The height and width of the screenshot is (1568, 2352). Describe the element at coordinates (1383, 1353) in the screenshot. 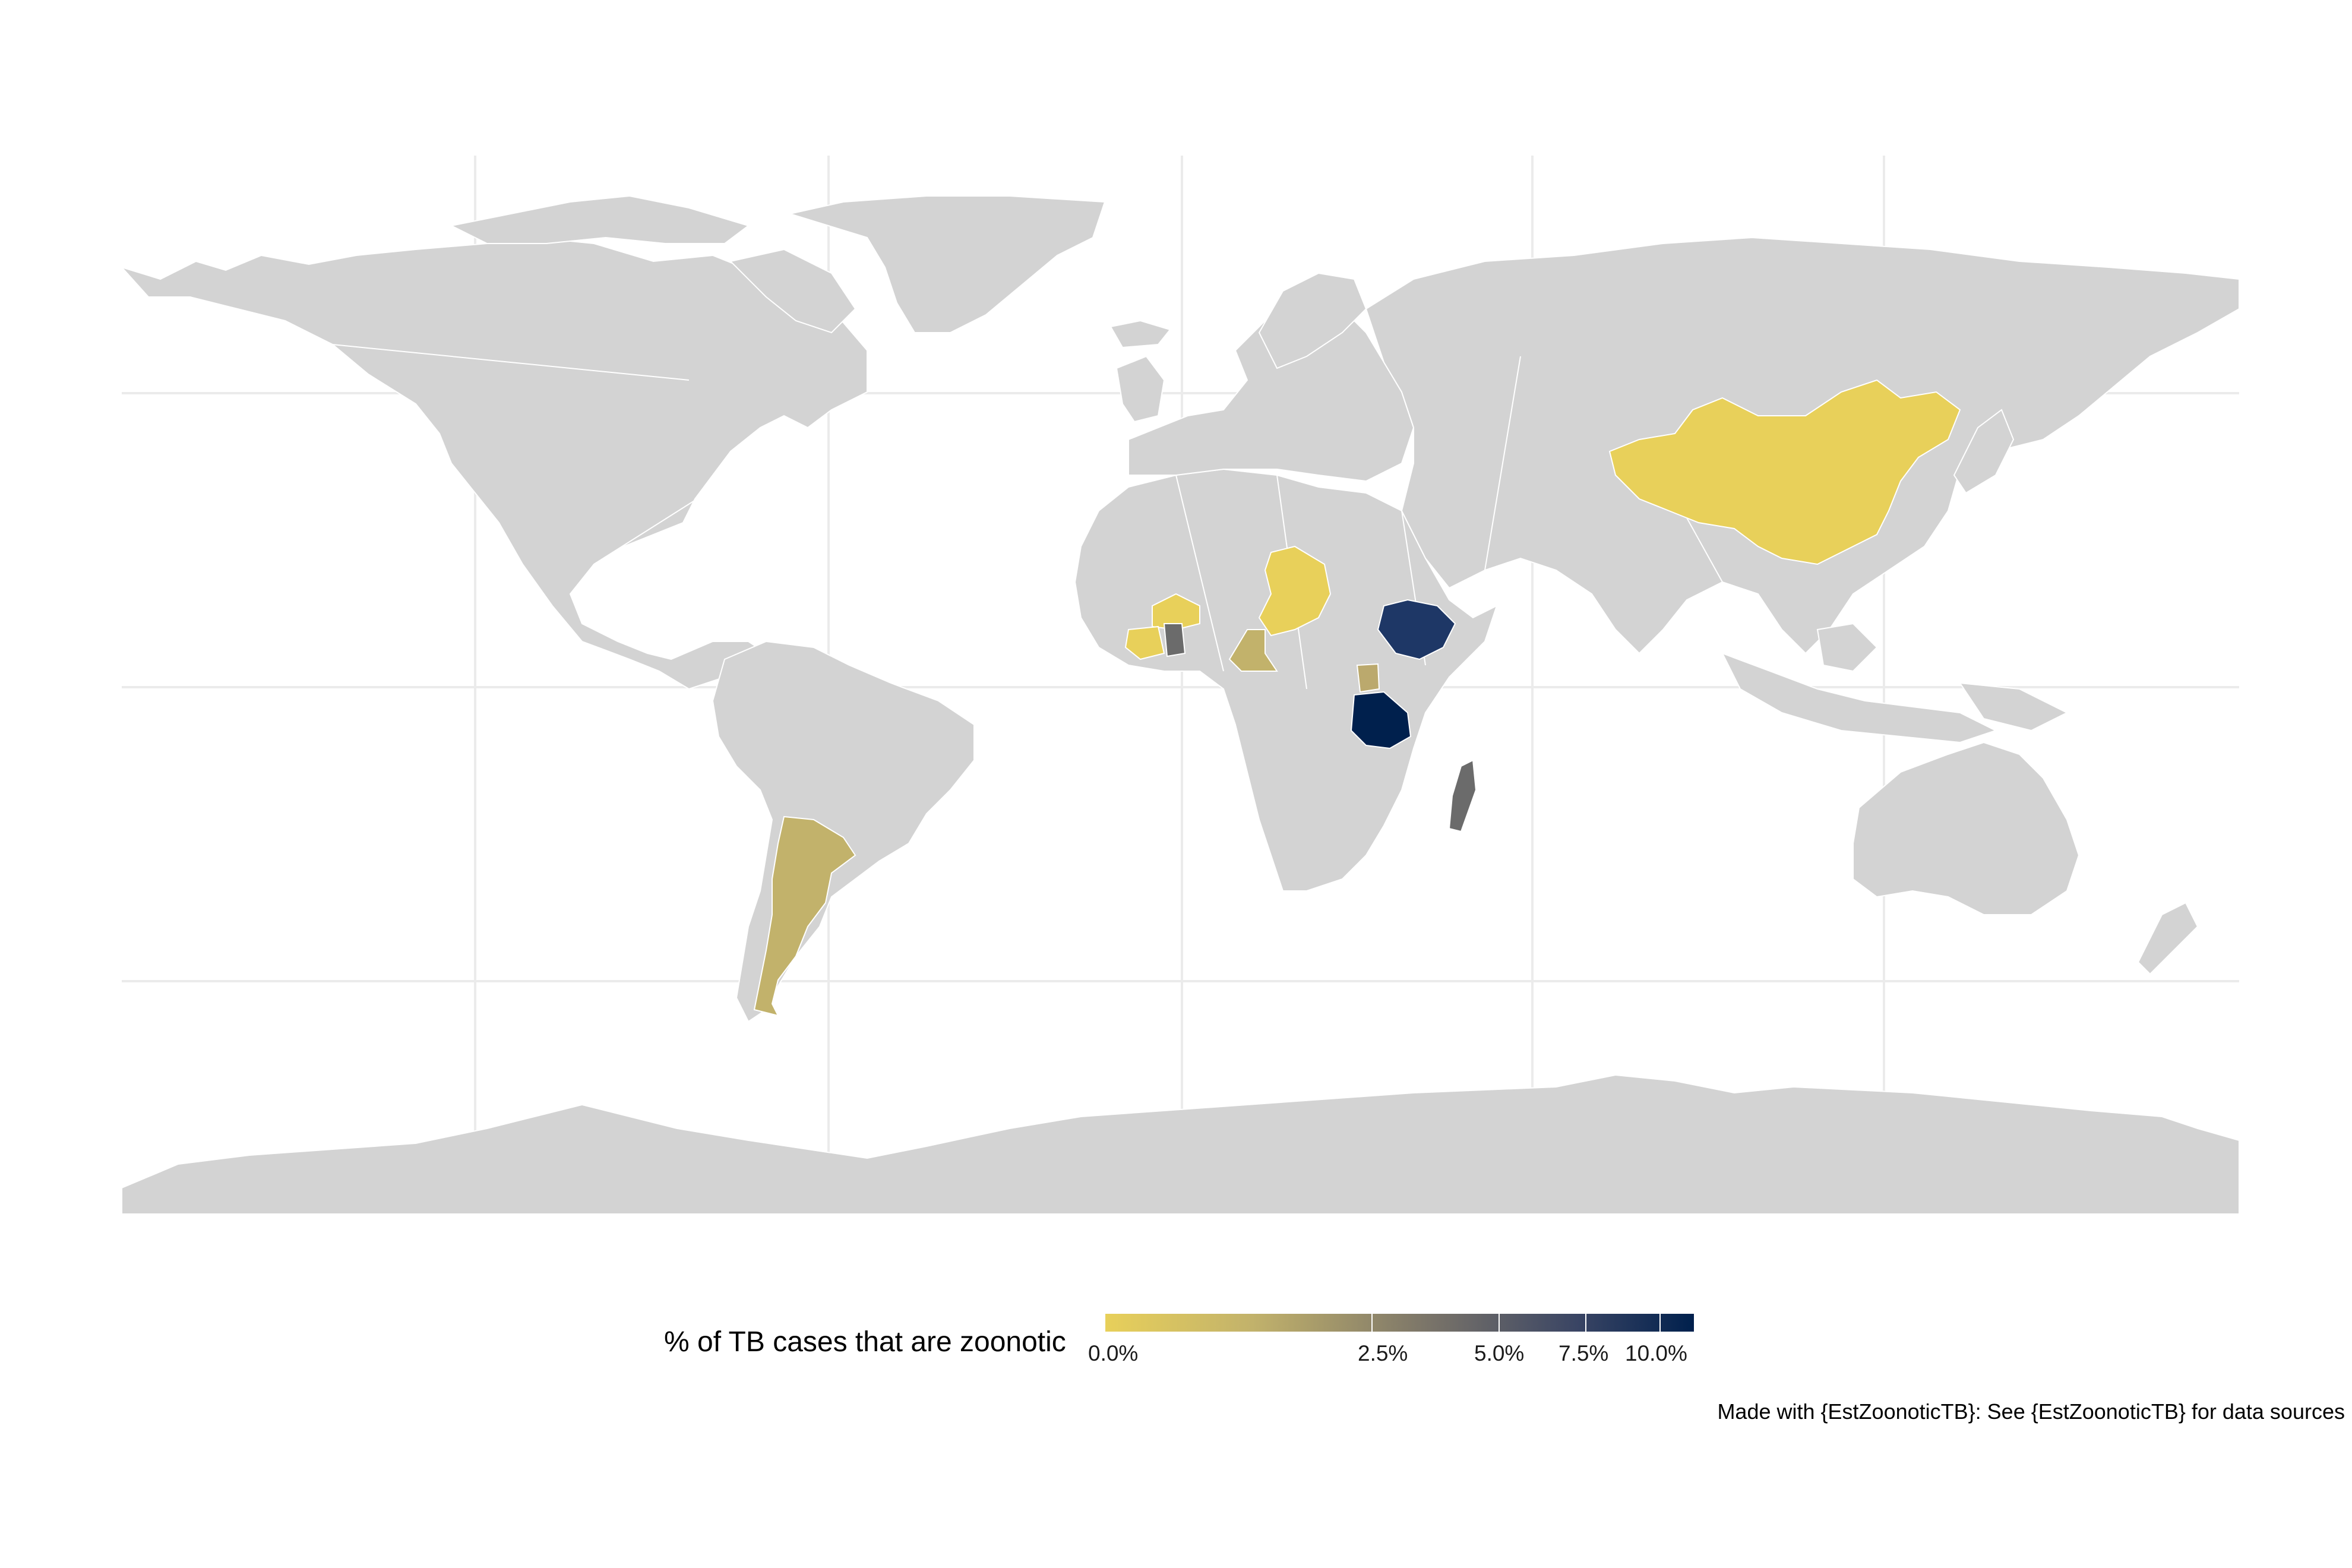

I see `legend-tick-1: 2.5%` at that location.